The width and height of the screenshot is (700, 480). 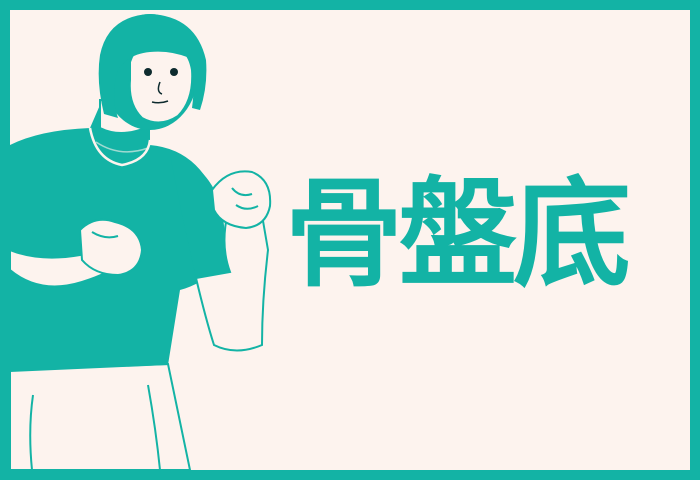 I want to click on banner-title: 骨盤底, so click(x=458, y=234).